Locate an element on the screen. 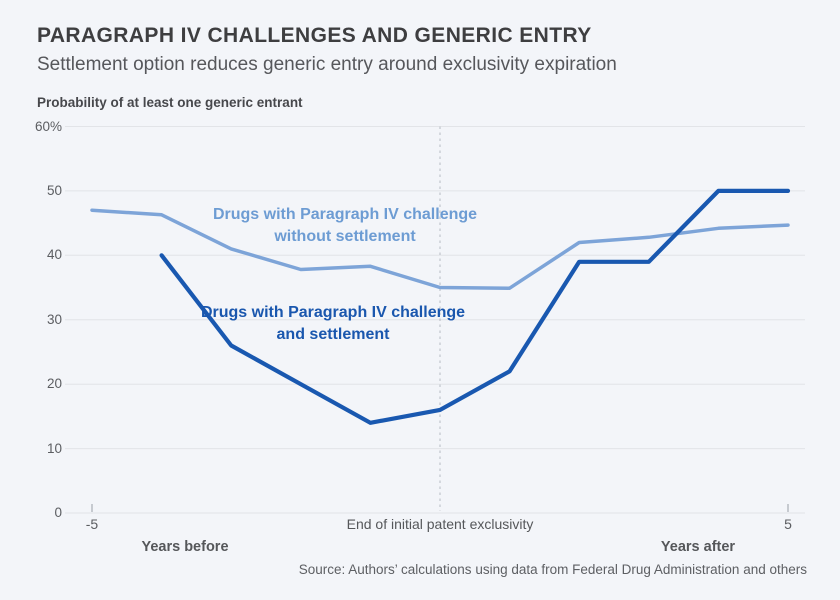 The width and height of the screenshot is (840, 600). y-tick-label-40: 40 is located at coordinates (54, 255).